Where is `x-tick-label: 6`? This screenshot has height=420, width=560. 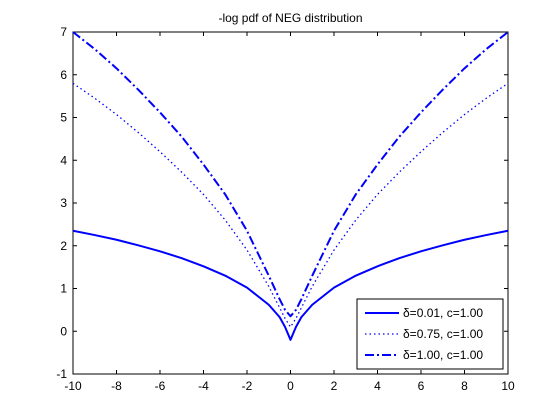
x-tick-label: 6 is located at coordinates (421, 386).